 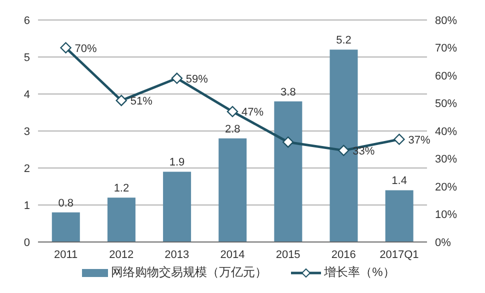 What do you see at coordinates (343, 254) in the screenshot?
I see `x-tick-label: 2016` at bounding box center [343, 254].